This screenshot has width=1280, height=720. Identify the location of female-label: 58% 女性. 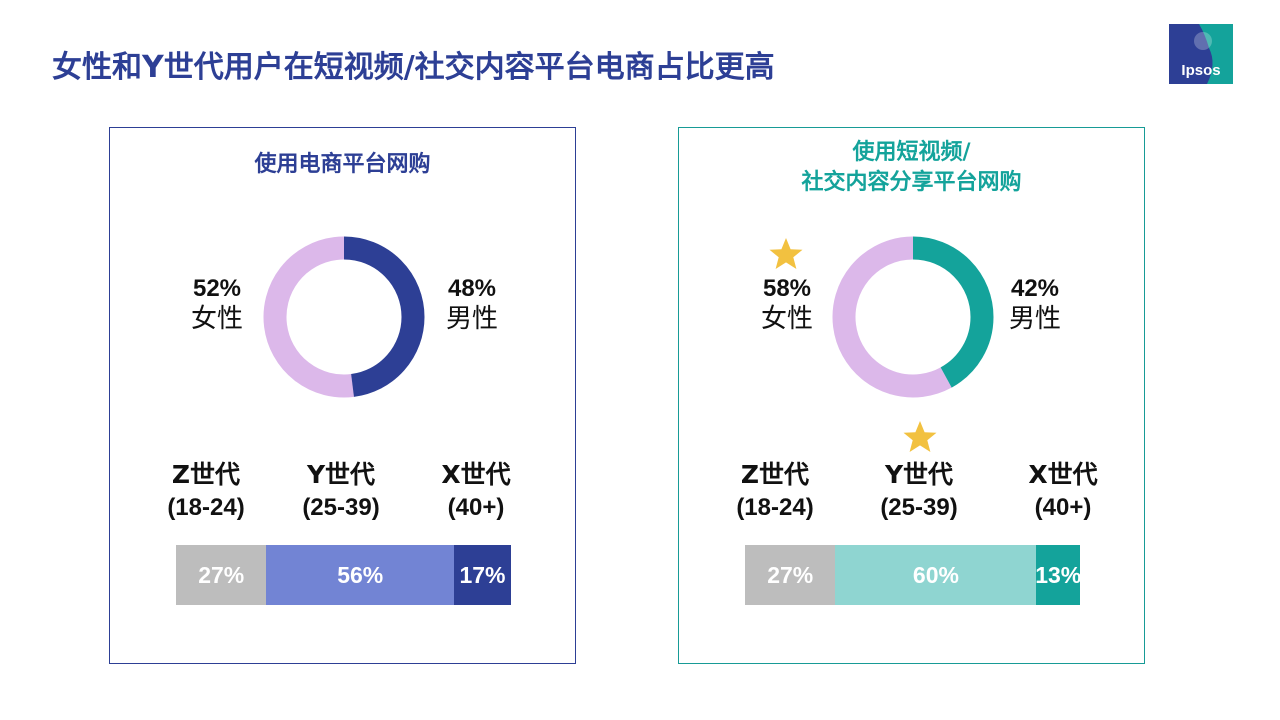
(787, 304).